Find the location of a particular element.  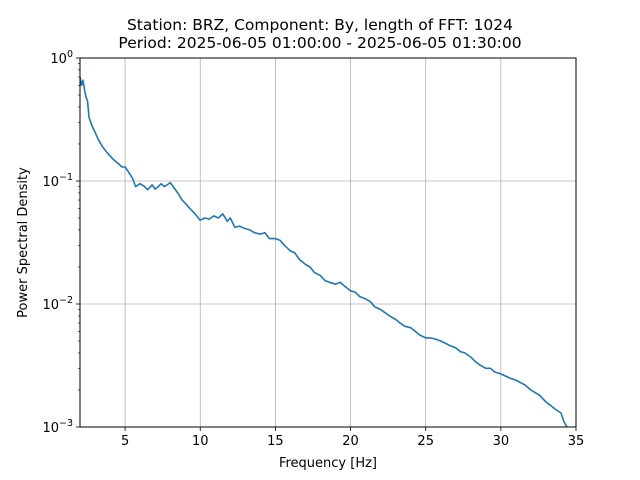

x-axis-label: Frequency [Hz] is located at coordinates (328, 463).